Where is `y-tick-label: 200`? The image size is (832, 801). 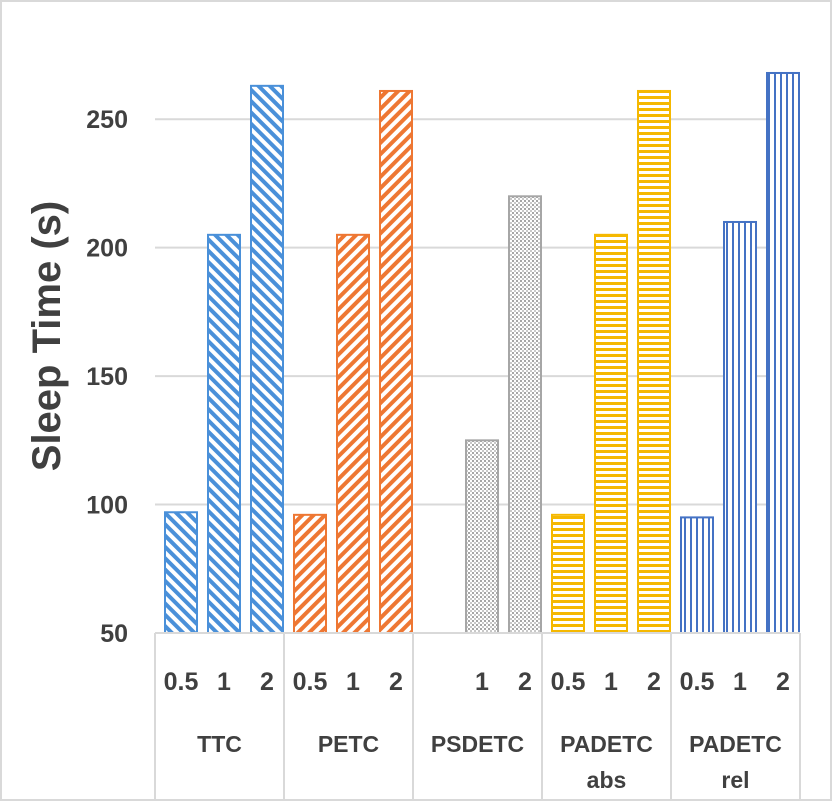 y-tick-label: 200 is located at coordinates (107, 249).